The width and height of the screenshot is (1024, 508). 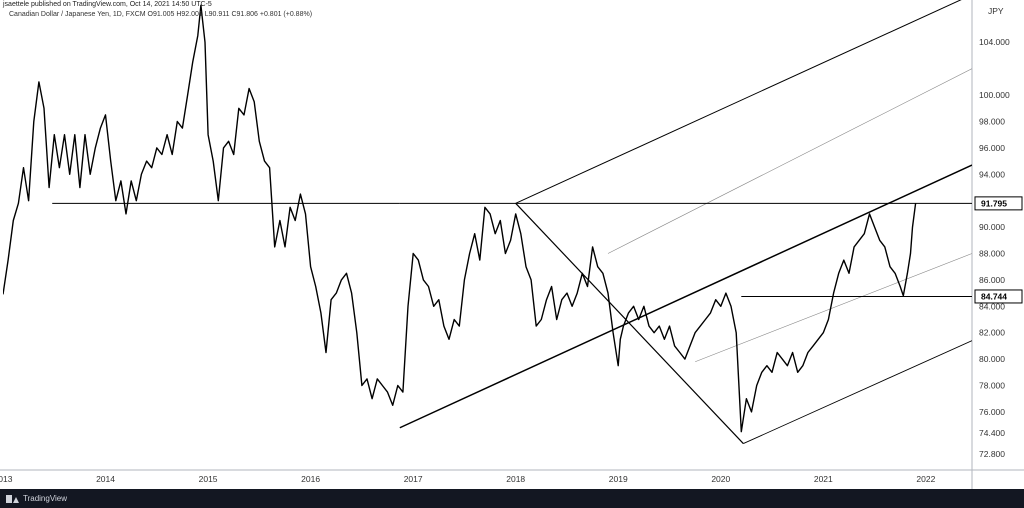 What do you see at coordinates (925, 479) in the screenshot?
I see `x-tick-label: 2022` at bounding box center [925, 479].